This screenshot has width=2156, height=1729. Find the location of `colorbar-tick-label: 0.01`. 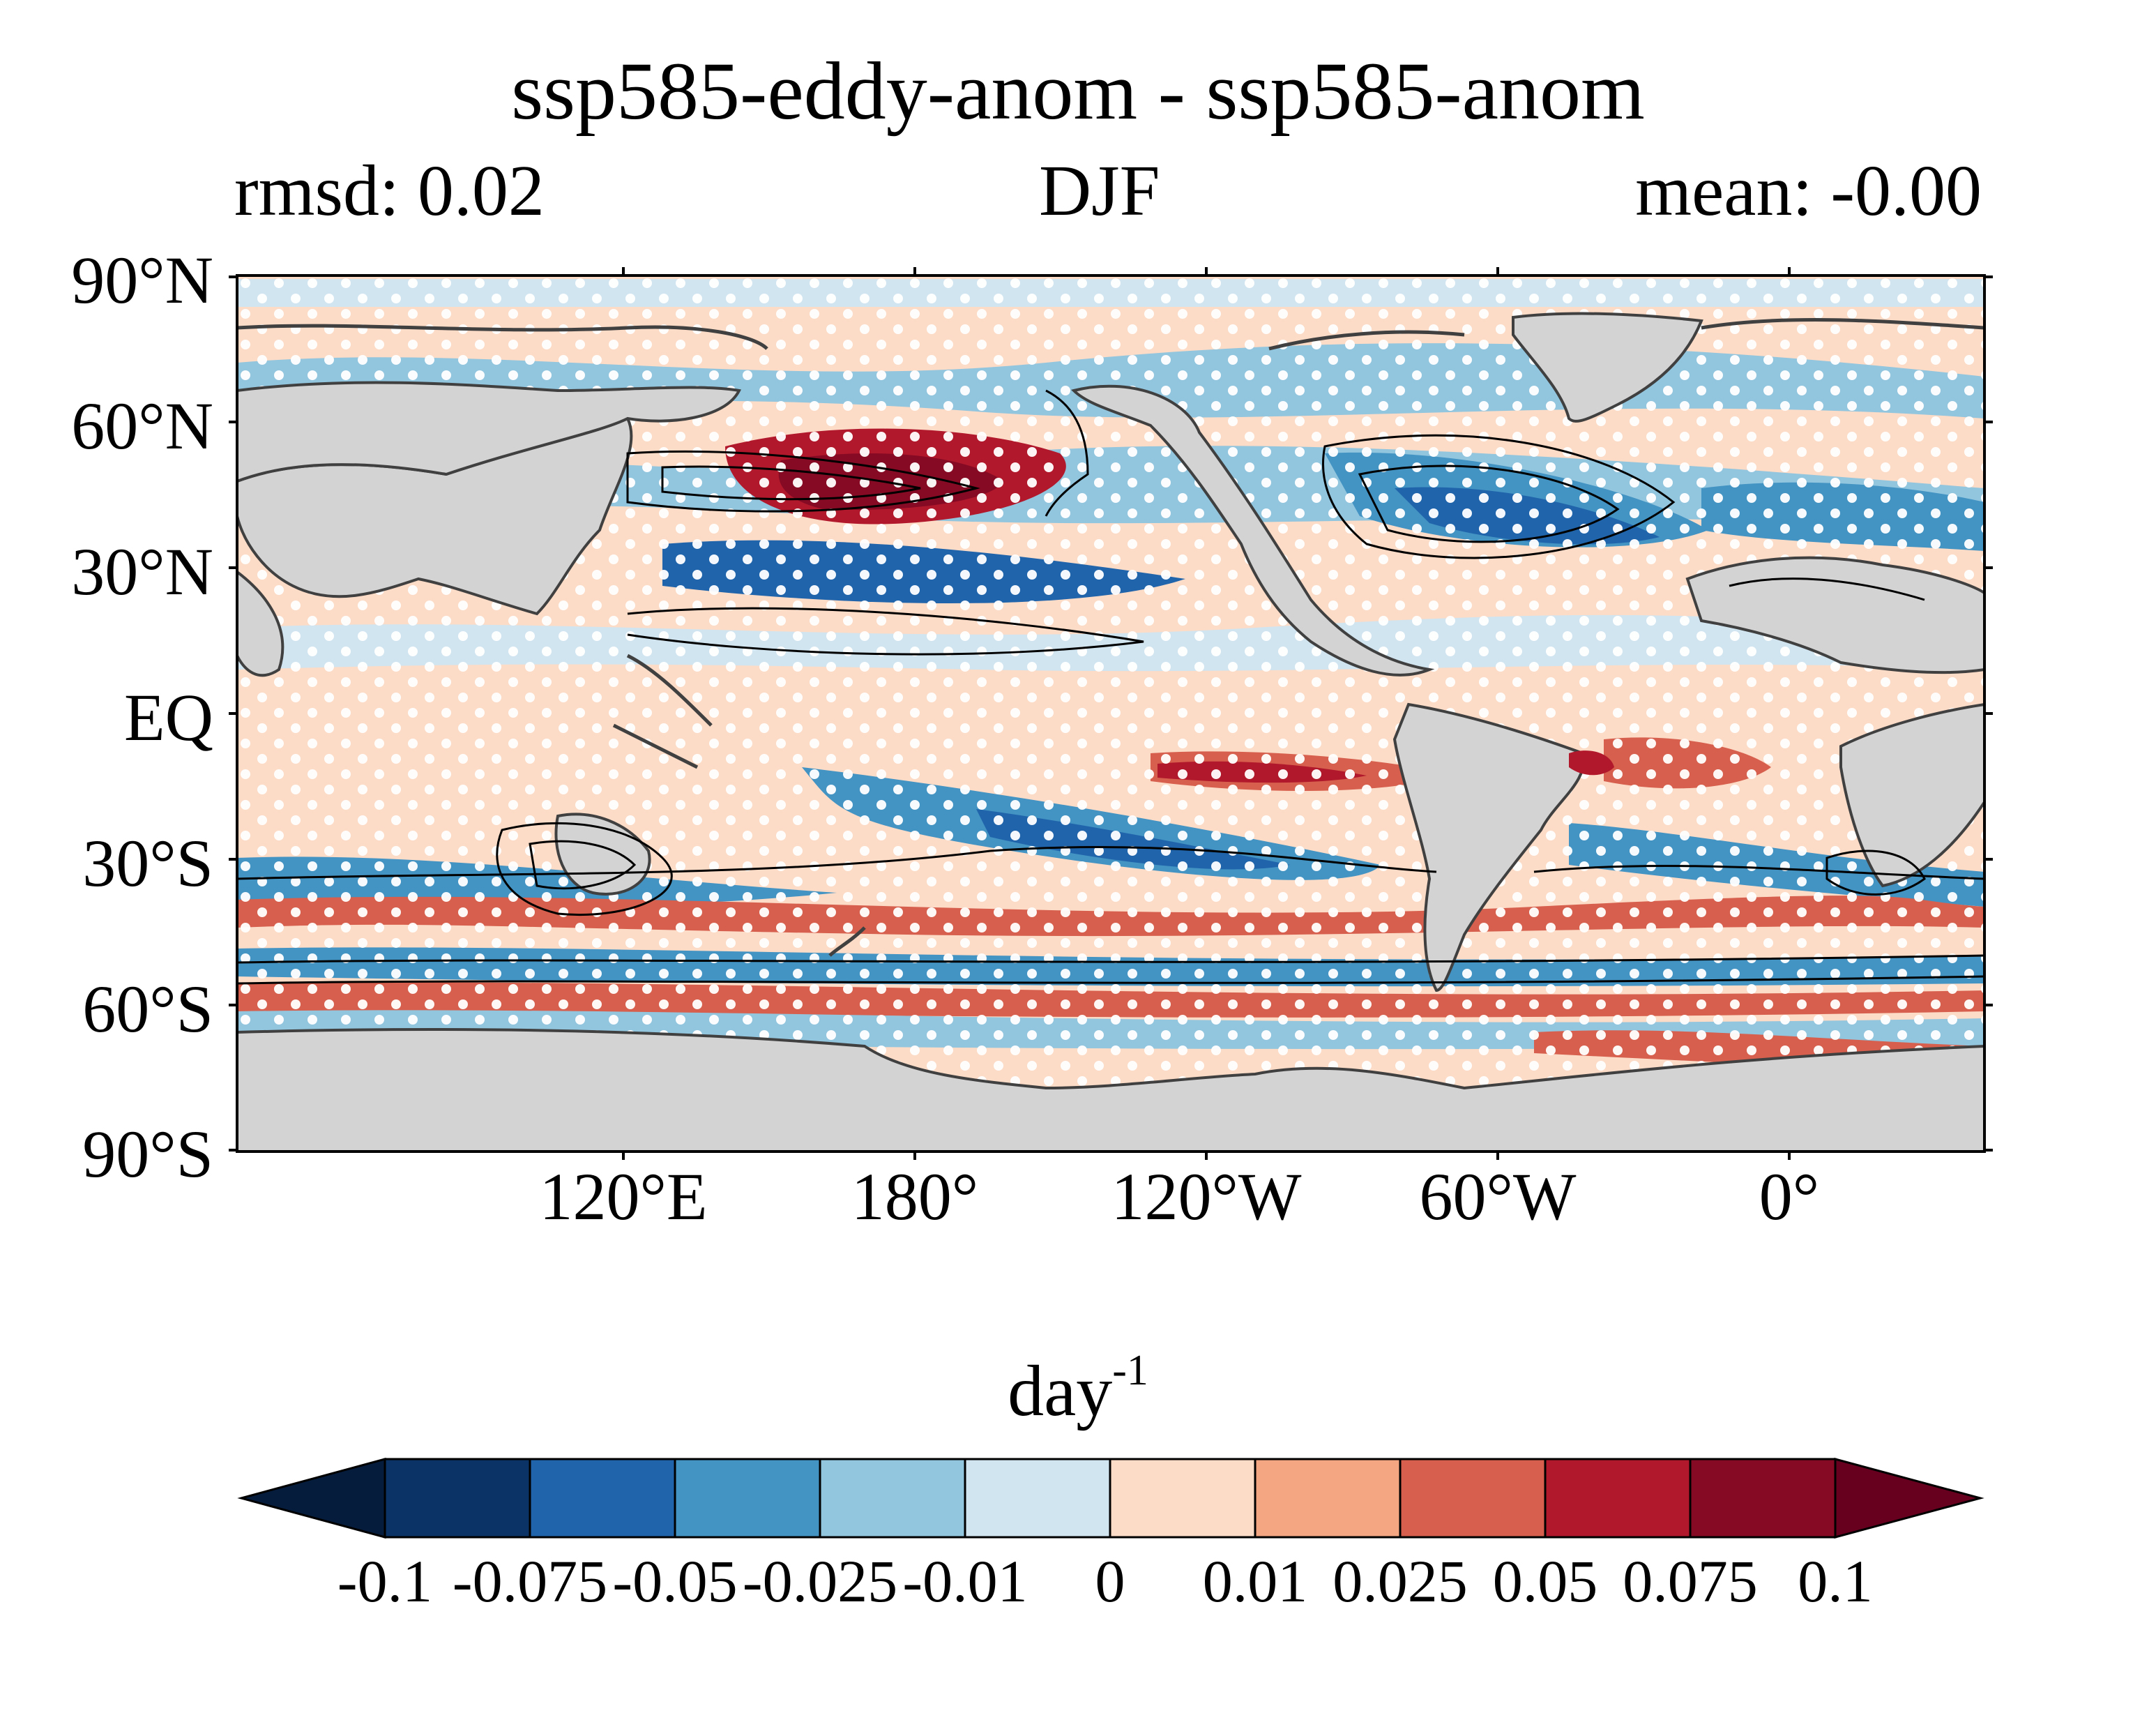

colorbar-tick-label: 0.01 is located at coordinates (1255, 1581).